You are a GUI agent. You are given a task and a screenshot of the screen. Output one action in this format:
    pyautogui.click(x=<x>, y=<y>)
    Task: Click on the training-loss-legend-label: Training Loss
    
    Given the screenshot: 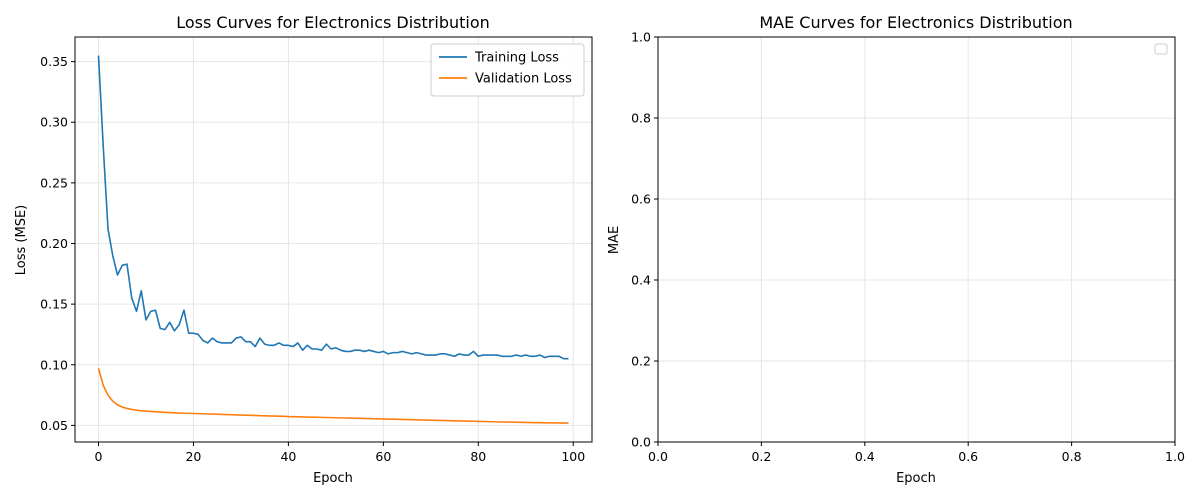 What is the action you would take?
    pyautogui.click(x=516, y=58)
    